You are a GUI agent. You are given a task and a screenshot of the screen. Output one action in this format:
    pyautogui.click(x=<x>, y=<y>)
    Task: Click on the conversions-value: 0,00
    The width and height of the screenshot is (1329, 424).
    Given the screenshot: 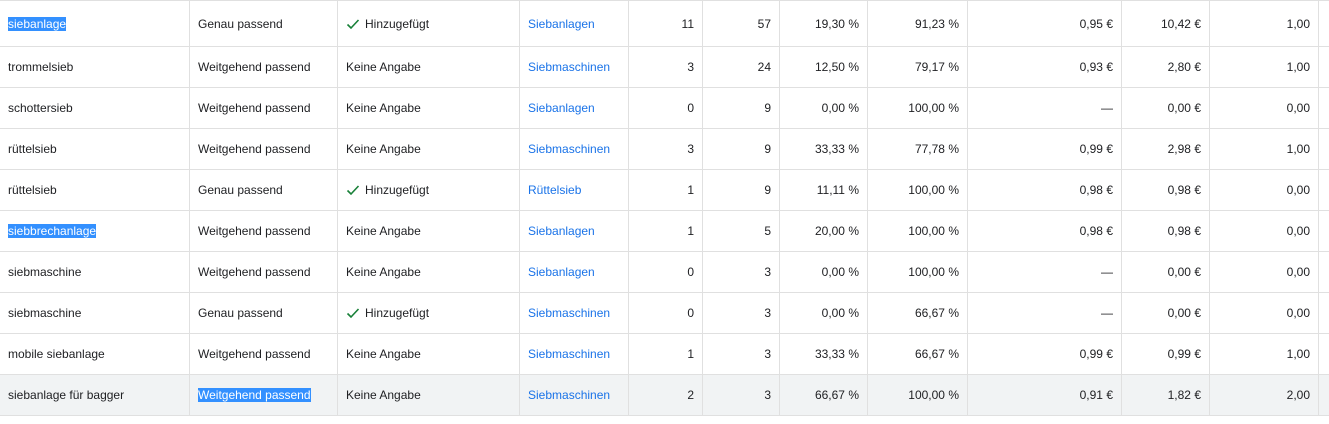 What is the action you would take?
    pyautogui.click(x=1298, y=231)
    